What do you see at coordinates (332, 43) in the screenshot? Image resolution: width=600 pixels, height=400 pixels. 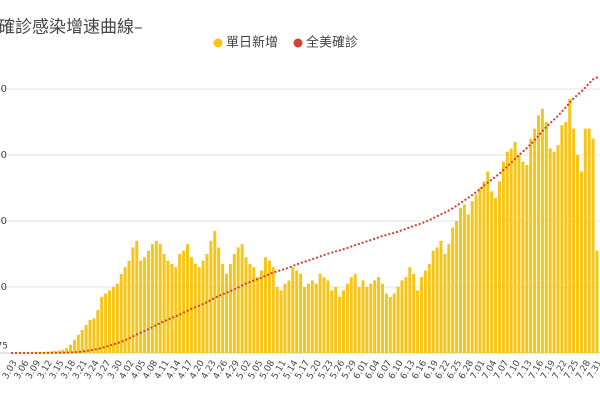 I see `legend-label: 全美確診` at bounding box center [332, 43].